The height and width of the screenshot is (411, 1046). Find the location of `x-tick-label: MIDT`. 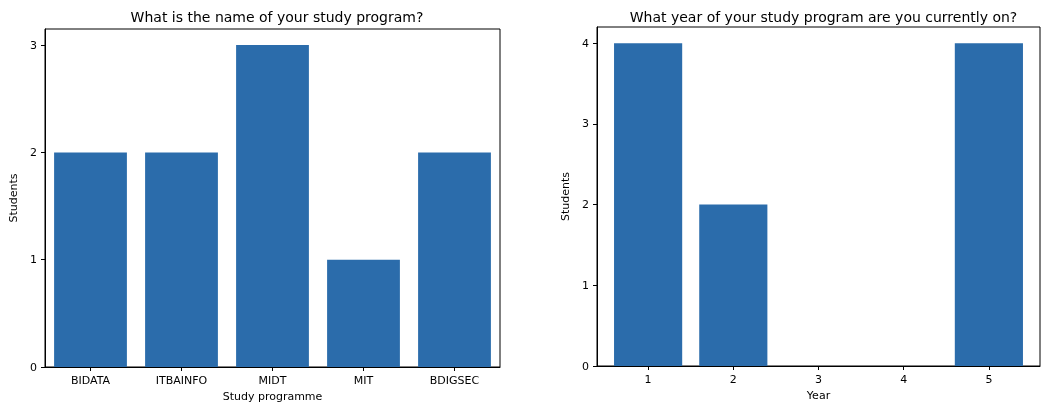

x-tick-label: MIDT is located at coordinates (272, 380).